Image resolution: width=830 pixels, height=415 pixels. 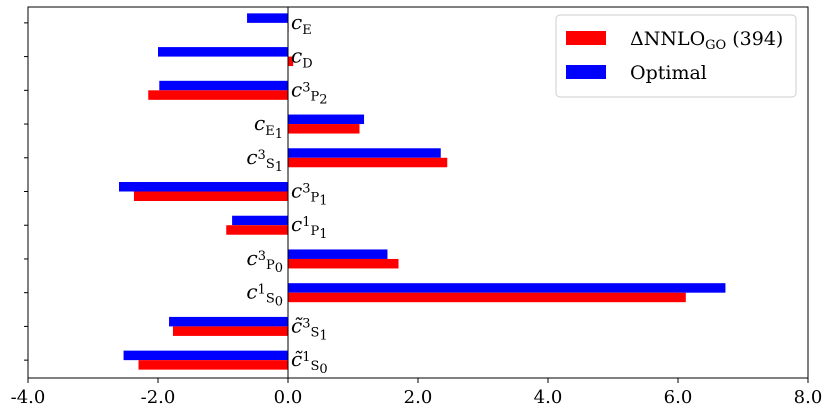 I want to click on legend-swatch-optimal, so click(x=586, y=72).